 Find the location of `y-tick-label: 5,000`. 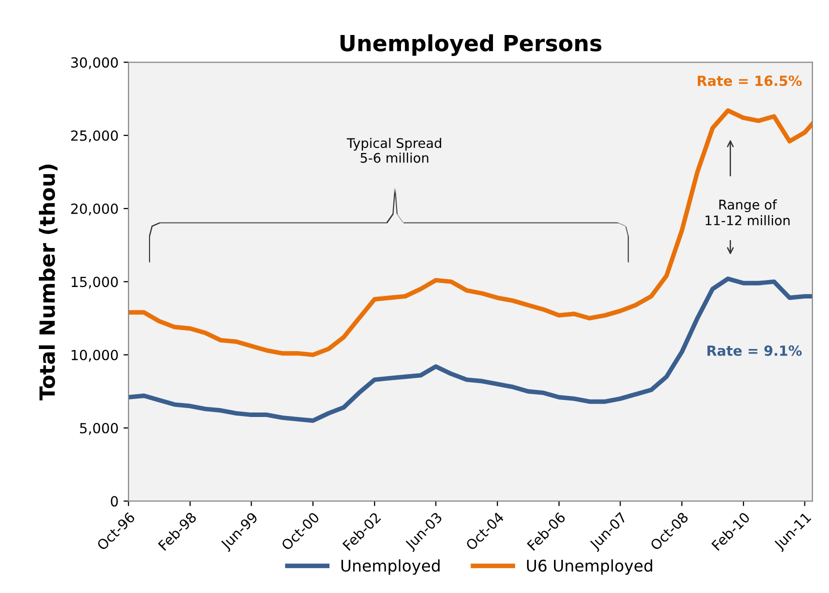

y-tick-label: 5,000 is located at coordinates (99, 428).